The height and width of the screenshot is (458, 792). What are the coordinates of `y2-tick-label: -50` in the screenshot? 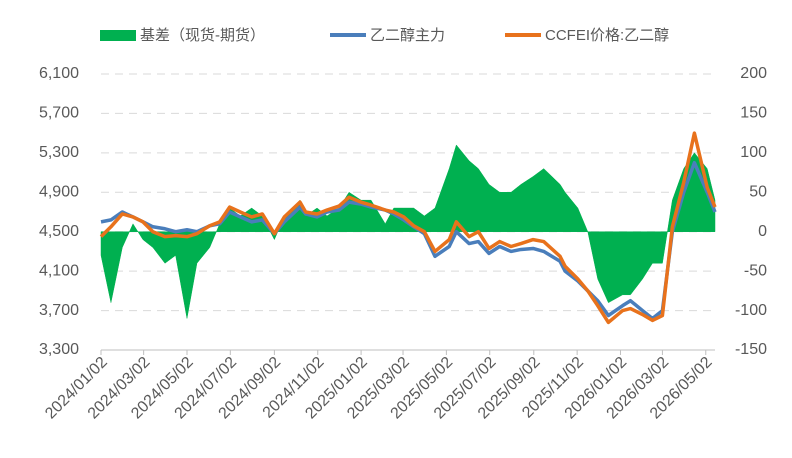 It's located at (755, 270).